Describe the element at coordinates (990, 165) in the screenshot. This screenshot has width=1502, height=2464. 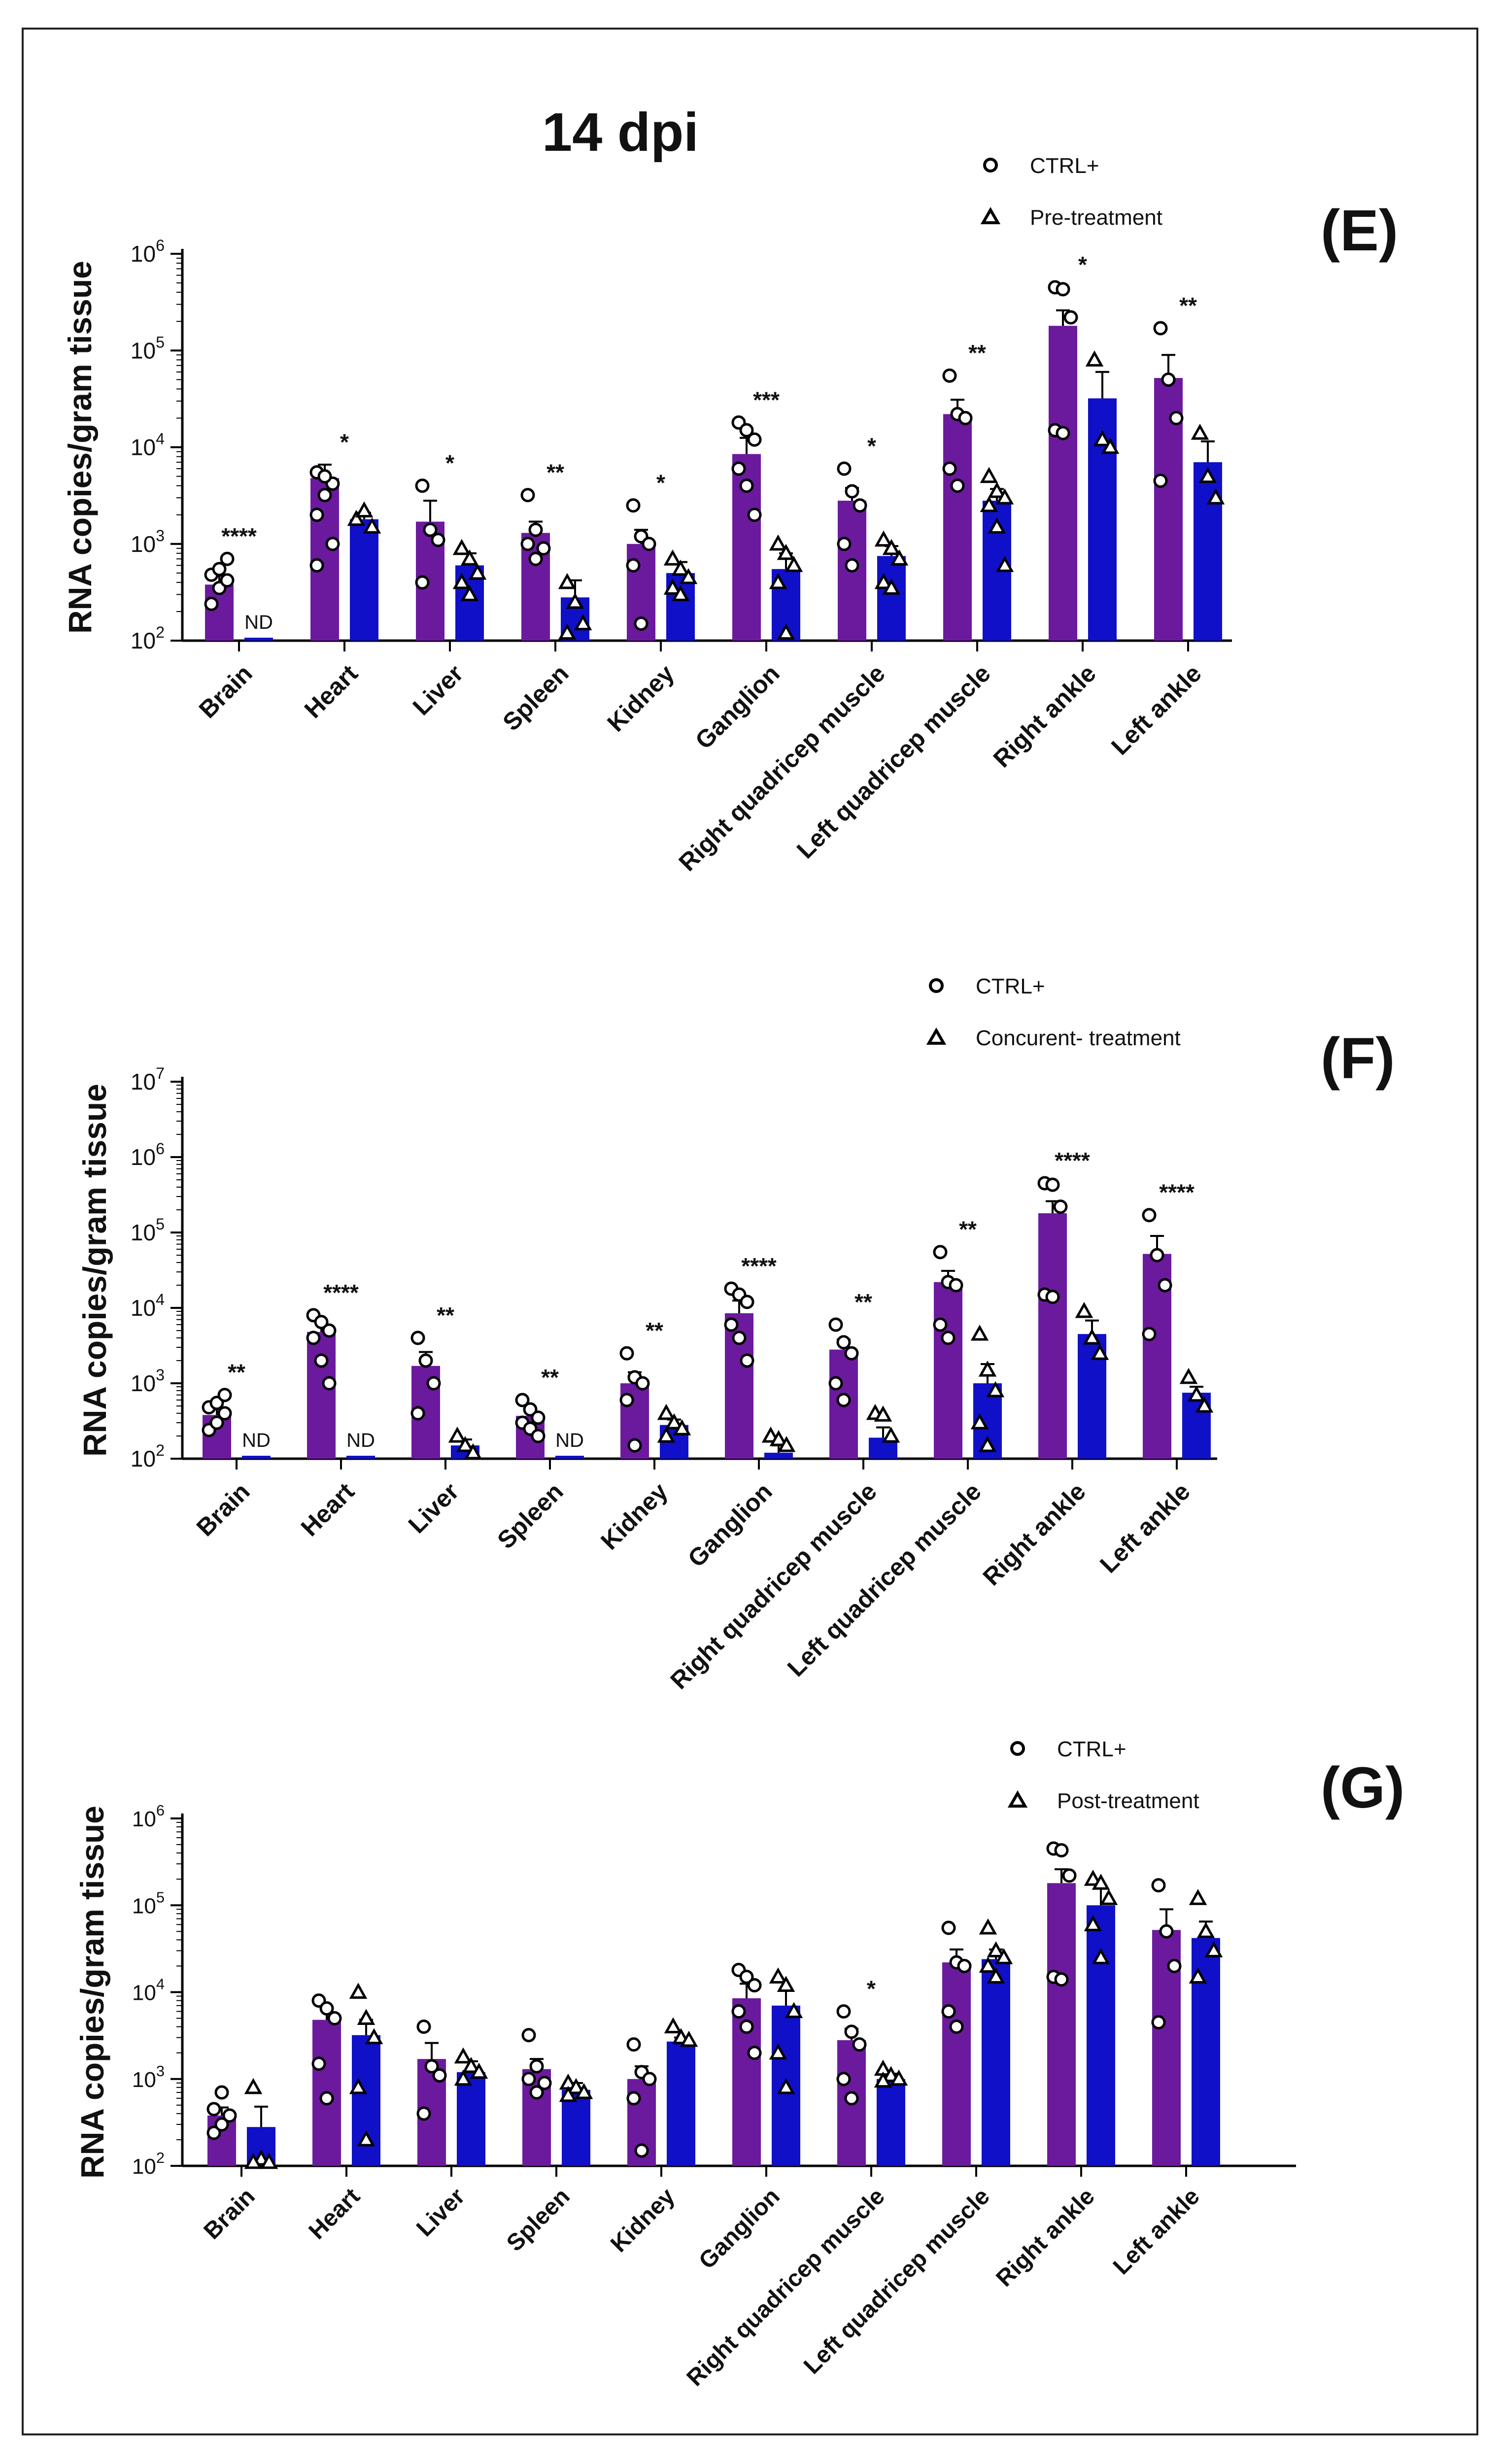
I see `legend-circle-marker` at that location.